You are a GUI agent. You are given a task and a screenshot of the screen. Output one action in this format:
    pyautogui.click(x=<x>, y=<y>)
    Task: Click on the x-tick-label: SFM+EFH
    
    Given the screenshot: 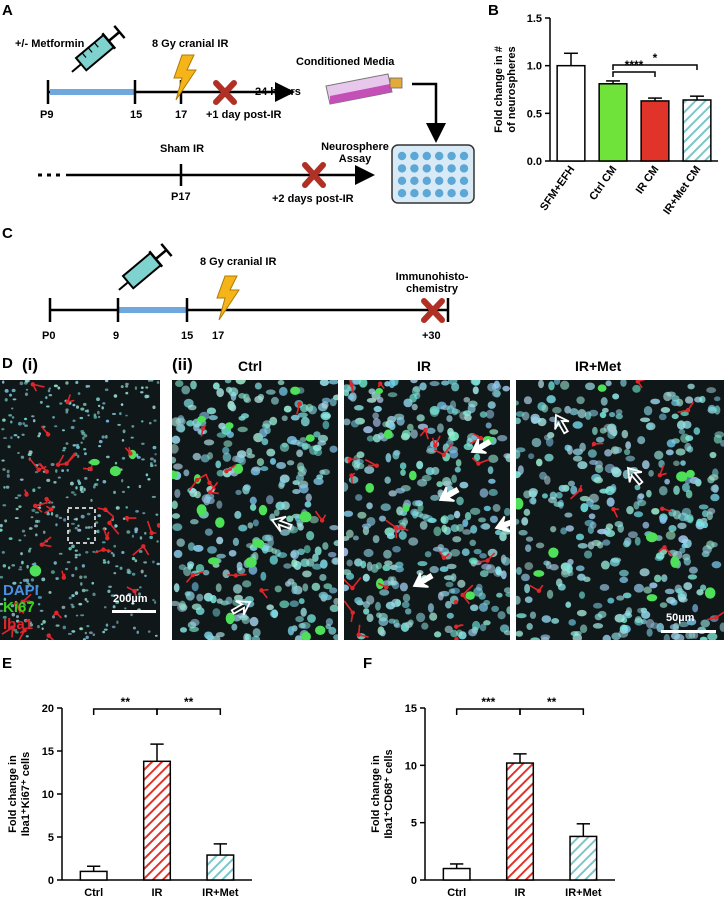 What is the action you would take?
    pyautogui.click(x=557, y=188)
    